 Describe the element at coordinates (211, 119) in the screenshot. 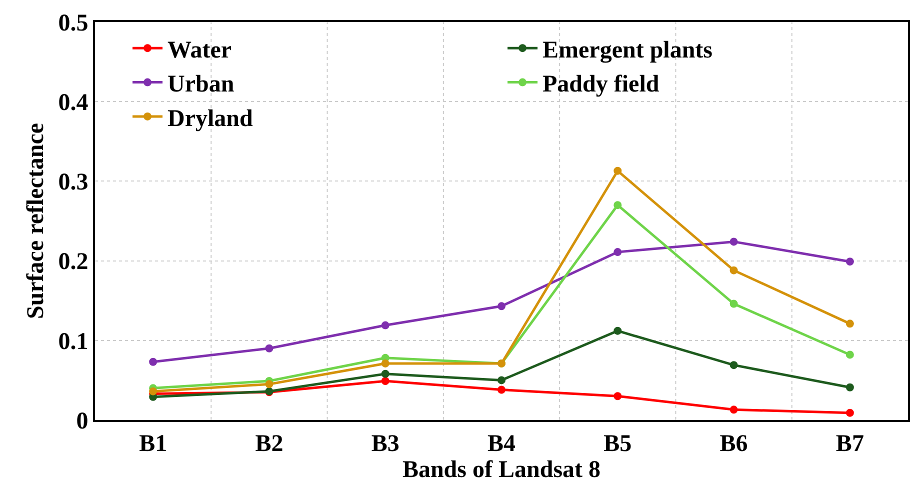

I see `legend-label: Dryland` at that location.